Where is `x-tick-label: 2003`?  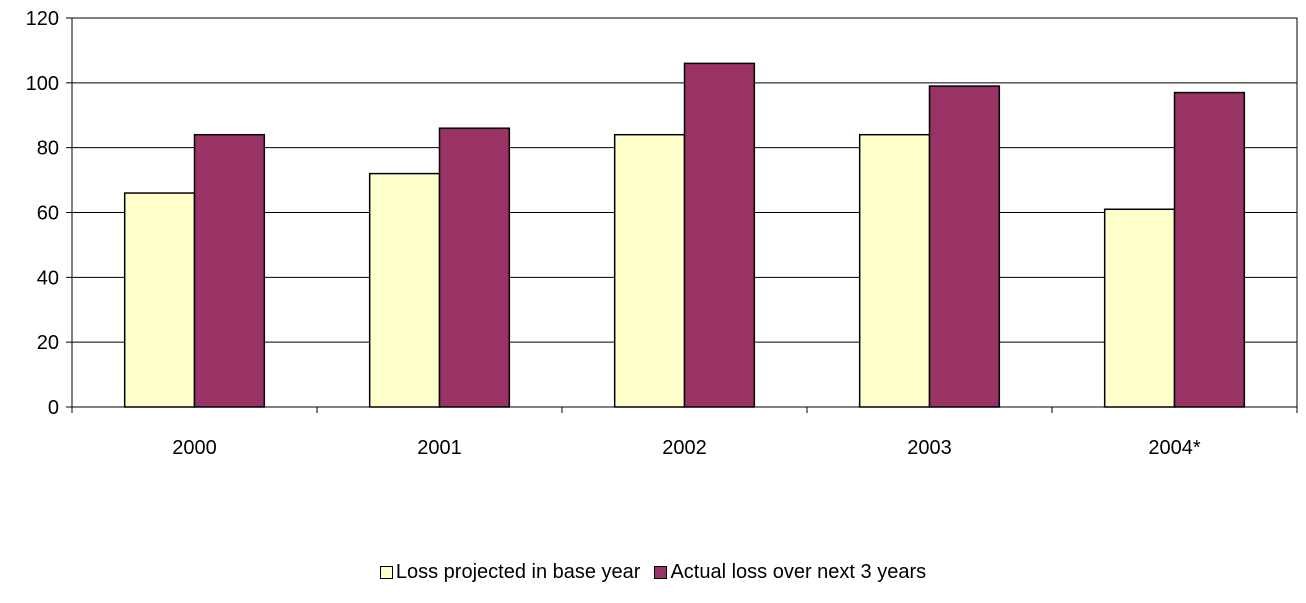
x-tick-label: 2003 is located at coordinates (929, 448).